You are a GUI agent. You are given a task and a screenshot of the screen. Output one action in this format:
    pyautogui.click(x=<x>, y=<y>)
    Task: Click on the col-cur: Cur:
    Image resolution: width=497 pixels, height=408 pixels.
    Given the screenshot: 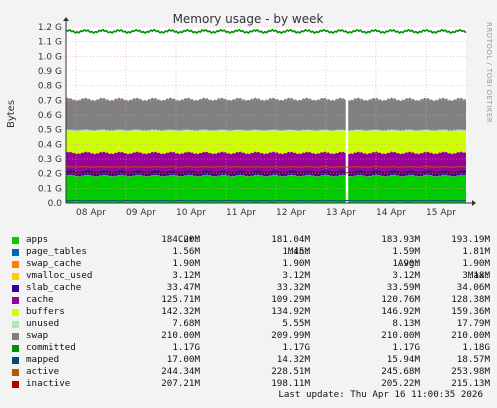 What is the action you would take?
    pyautogui.click(x=188, y=239)
    